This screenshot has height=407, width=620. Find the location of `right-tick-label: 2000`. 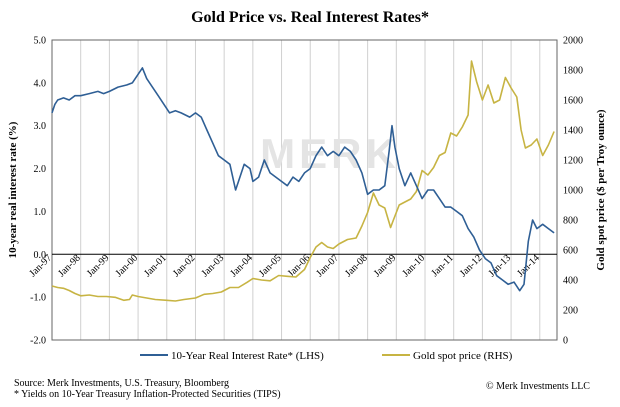

right-tick-label: 2000 is located at coordinates (573, 41).